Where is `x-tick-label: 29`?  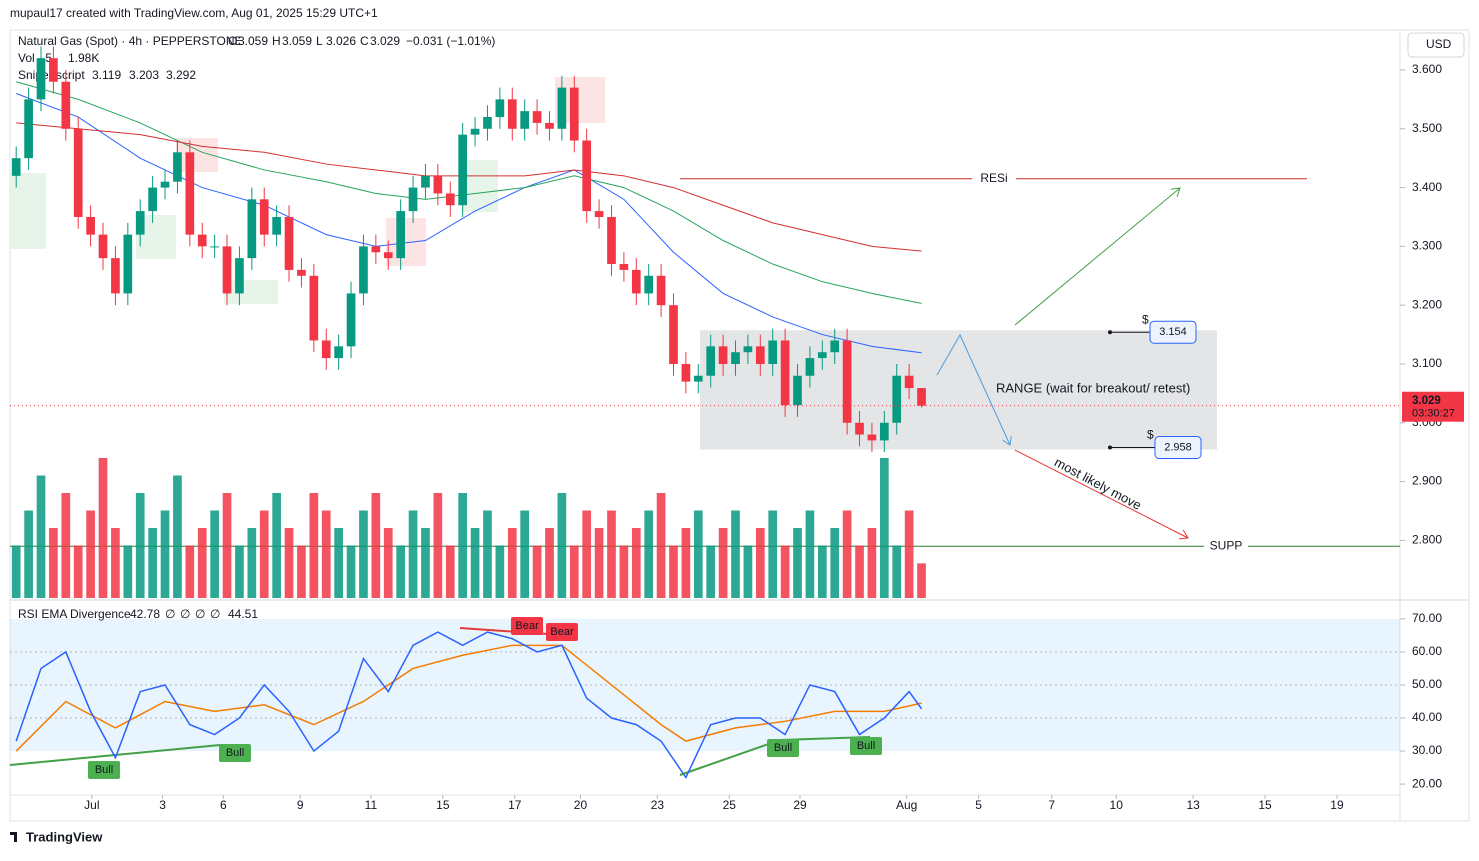
x-tick-label: 29 is located at coordinates (800, 805).